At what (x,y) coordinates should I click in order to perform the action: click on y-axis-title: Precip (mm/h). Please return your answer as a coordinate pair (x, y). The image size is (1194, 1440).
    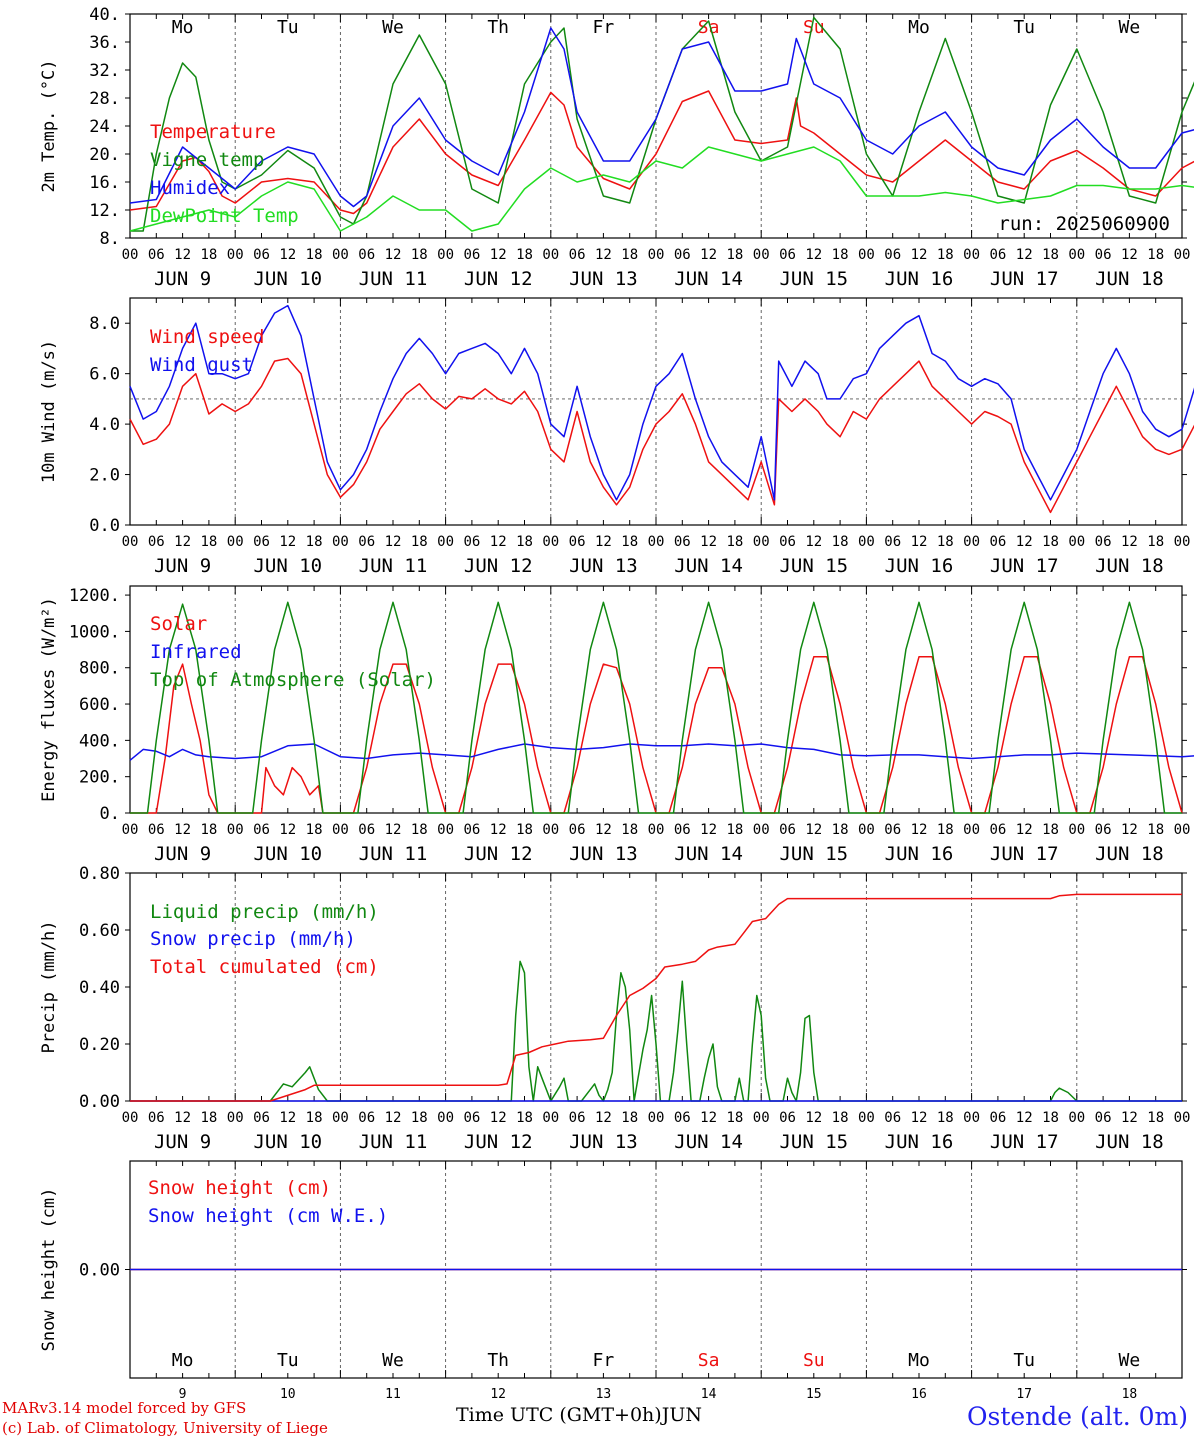
    Looking at the image, I should click on (49, 986).